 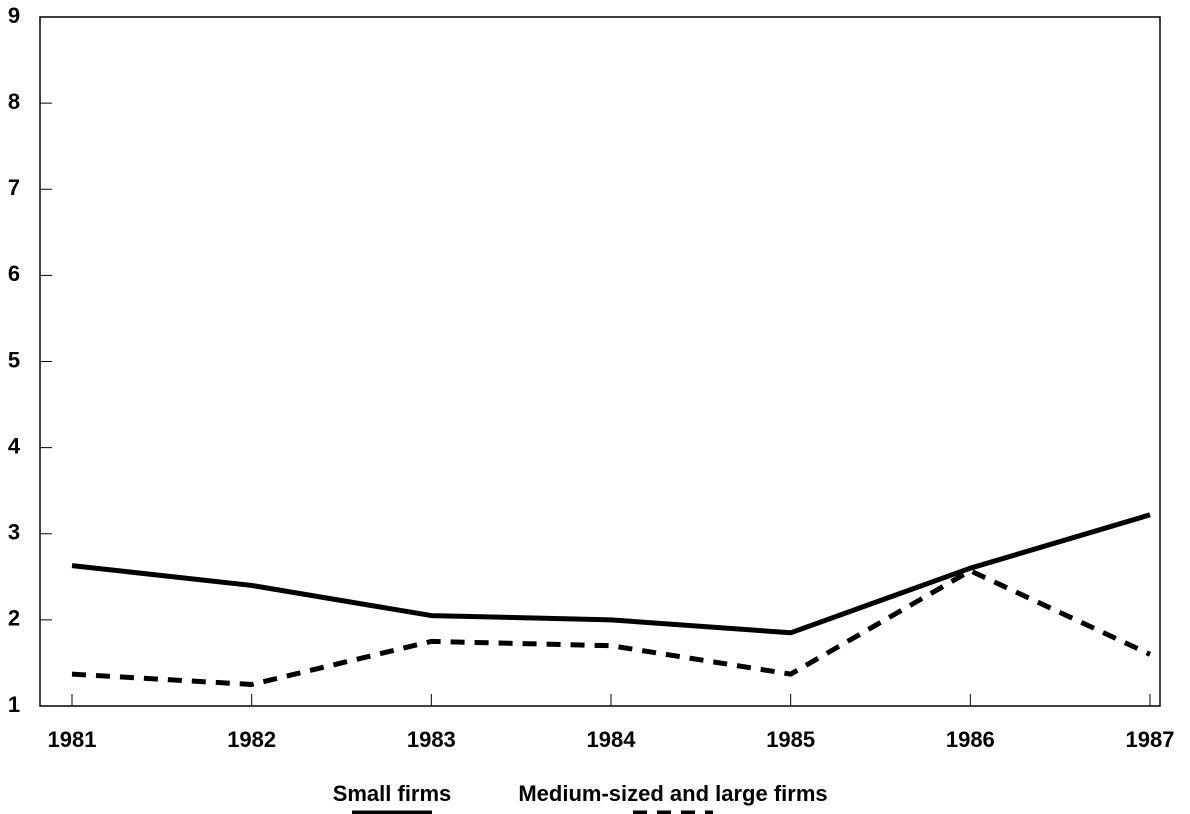 I want to click on legend-label: Medium-sized and large firms, so click(x=672, y=793).